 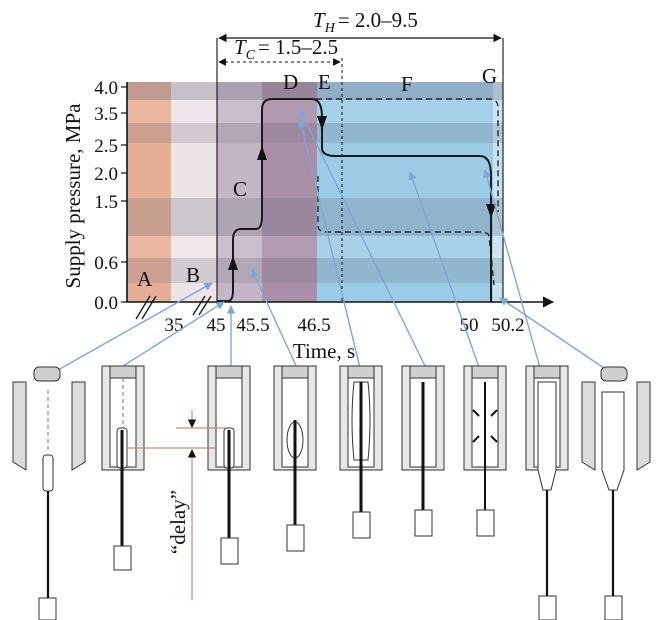 I want to click on x-tick-label: 50.2, so click(x=507, y=325).